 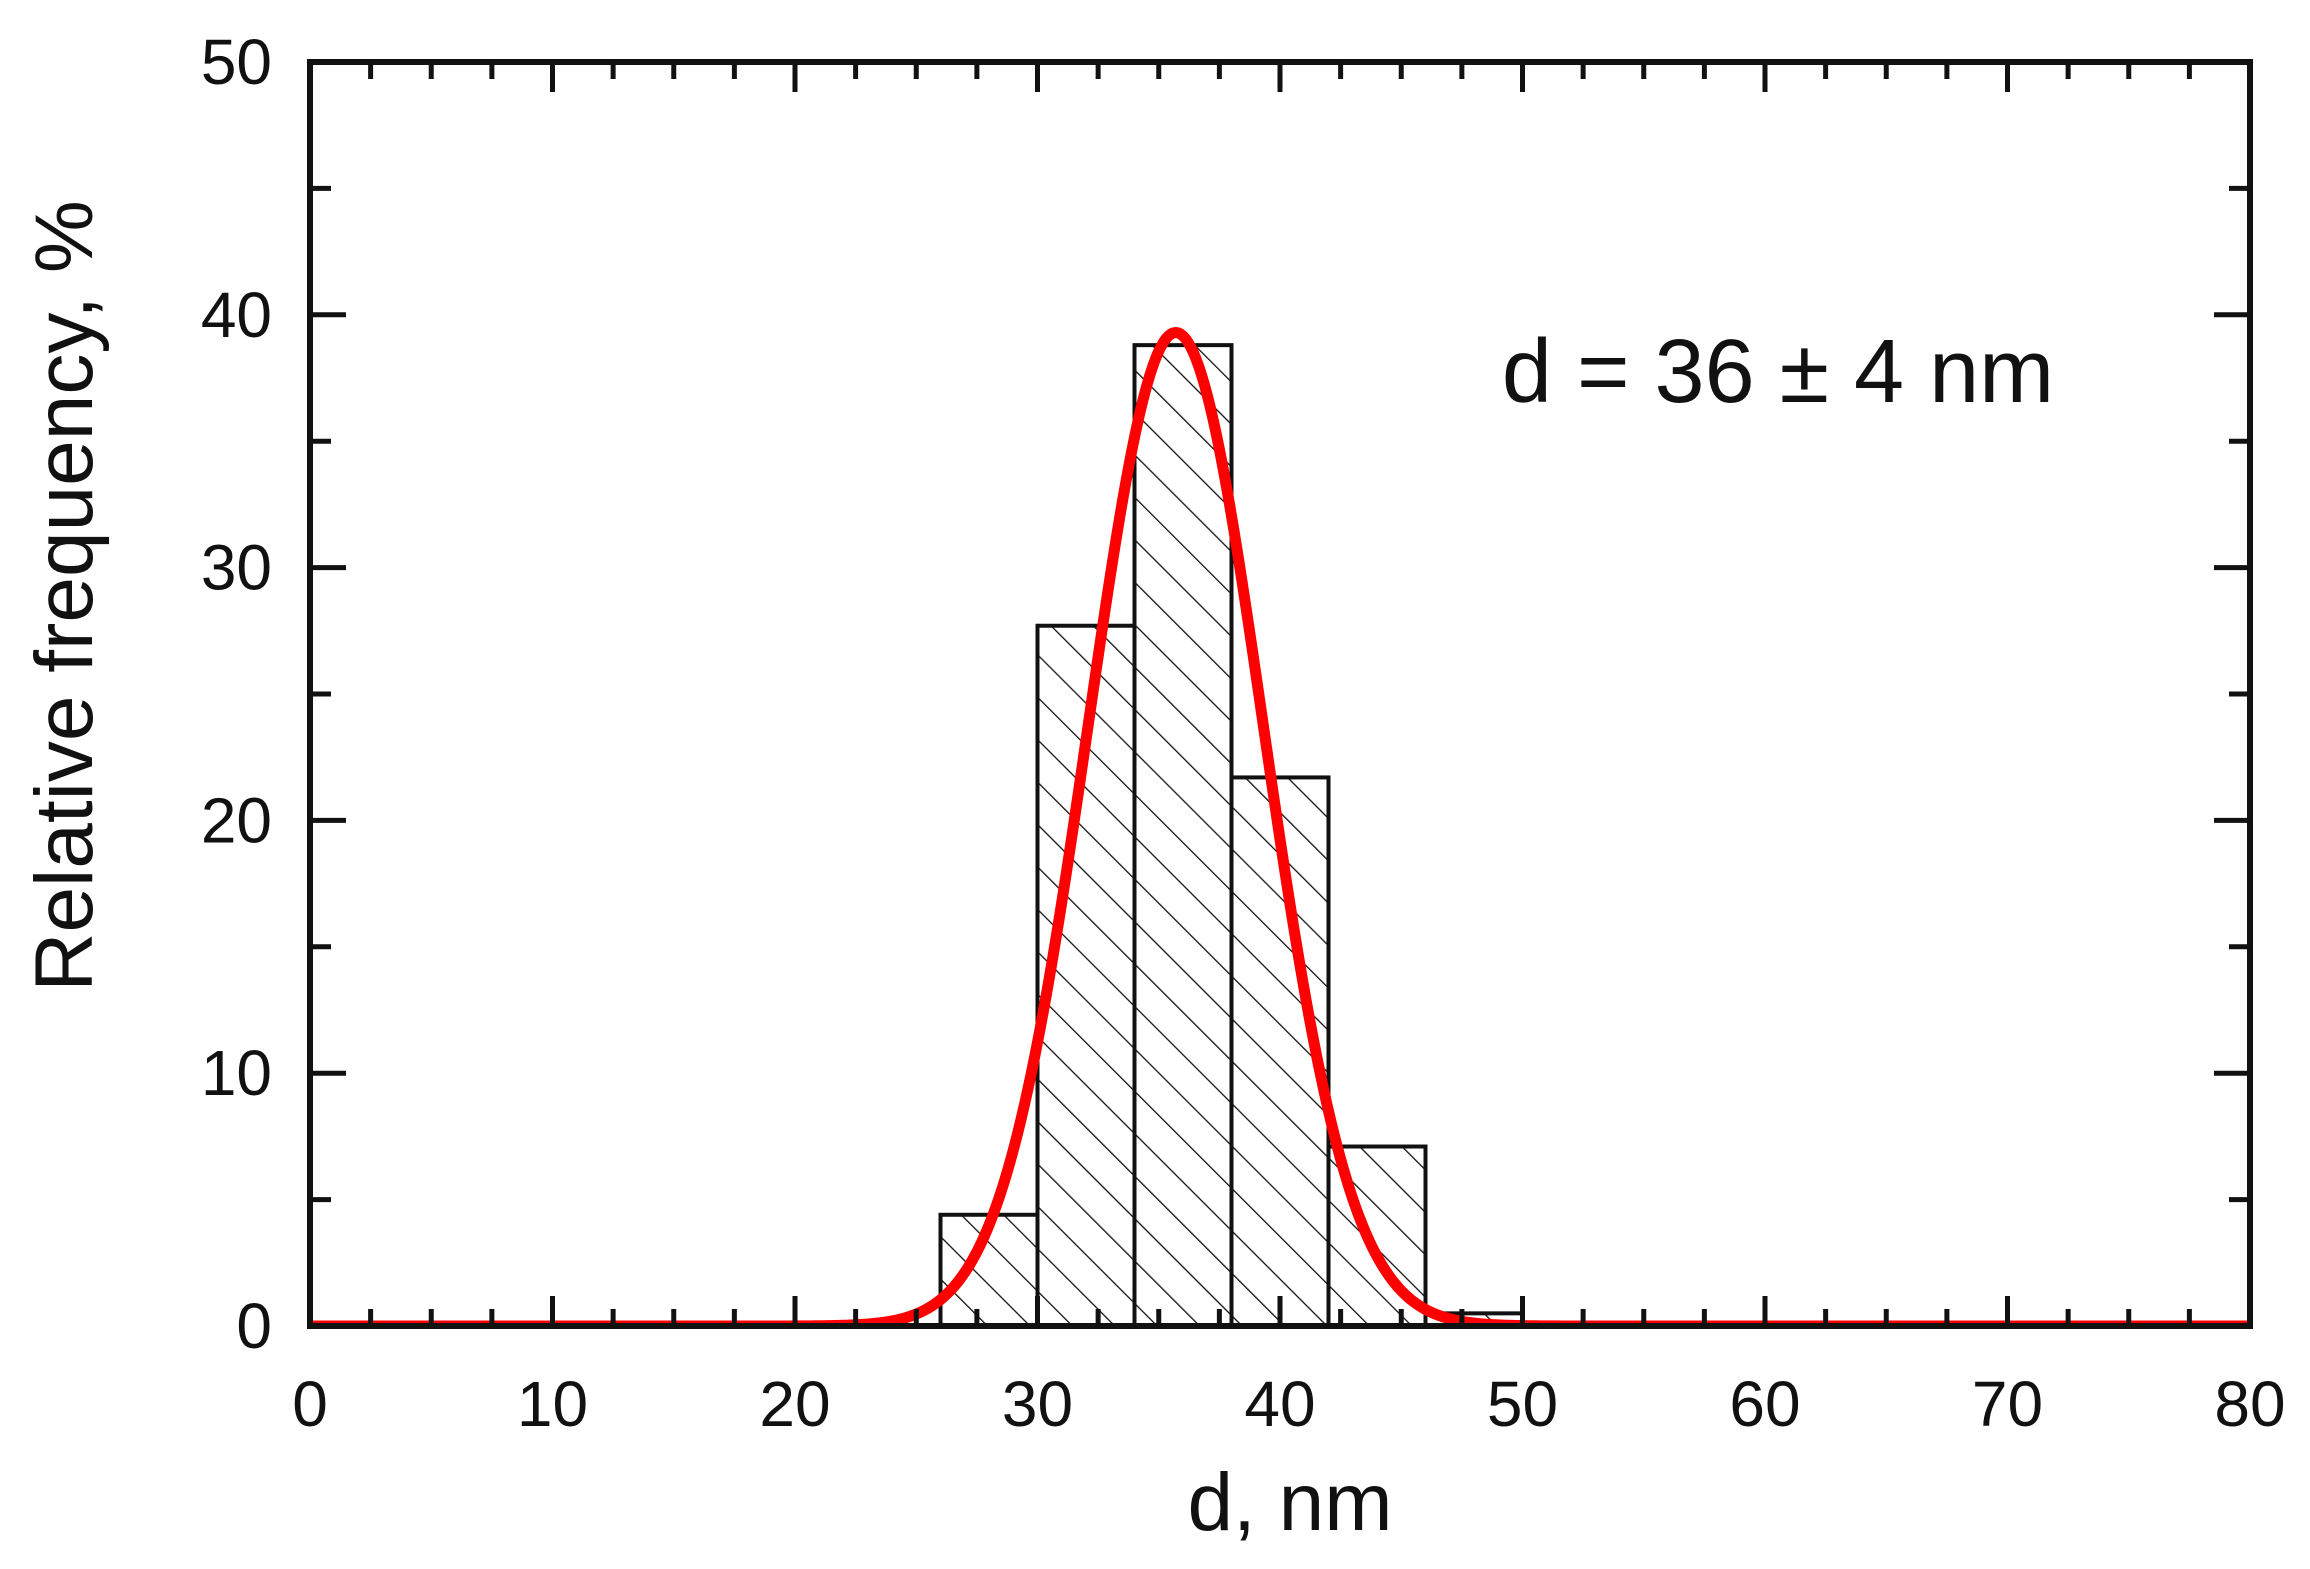 What do you see at coordinates (1037, 1404) in the screenshot?
I see `x-tick-label: 30` at bounding box center [1037, 1404].